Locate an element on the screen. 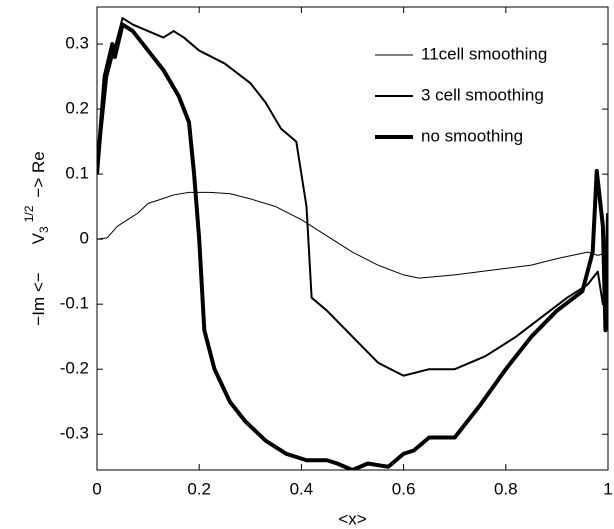  x-axis-label: <x> is located at coordinates (352, 518).